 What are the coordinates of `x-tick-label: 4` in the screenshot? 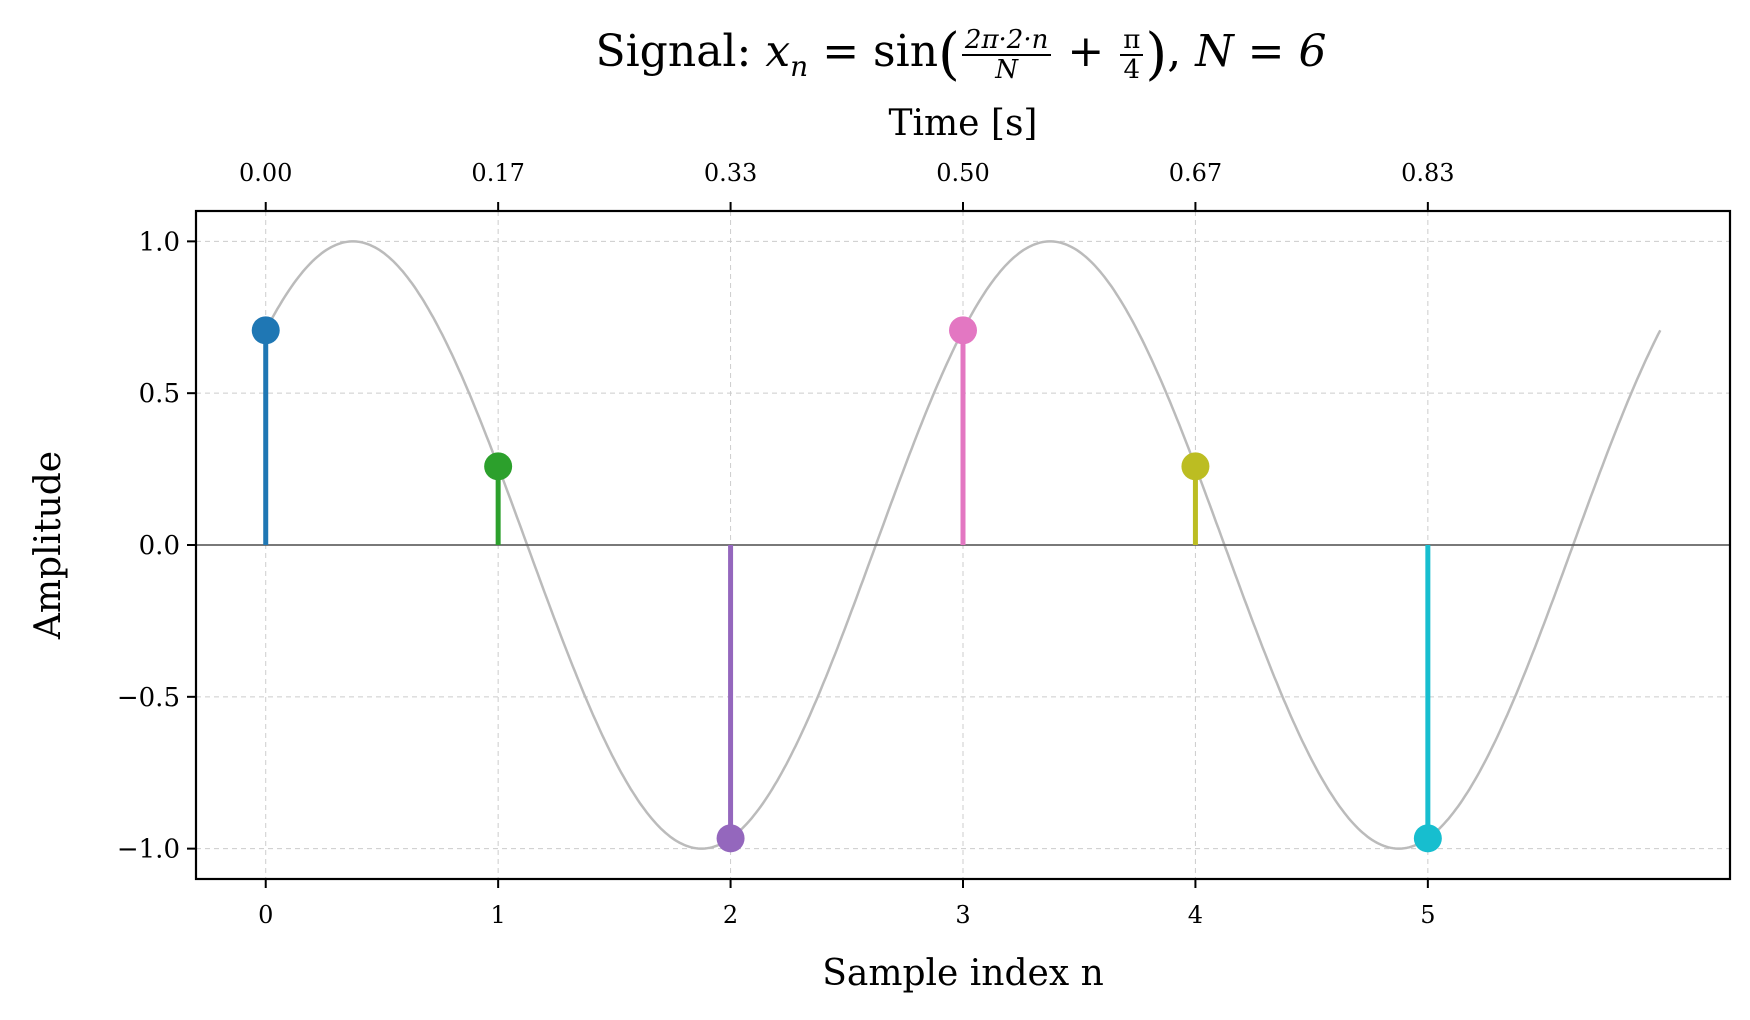 It's located at (1195, 915).